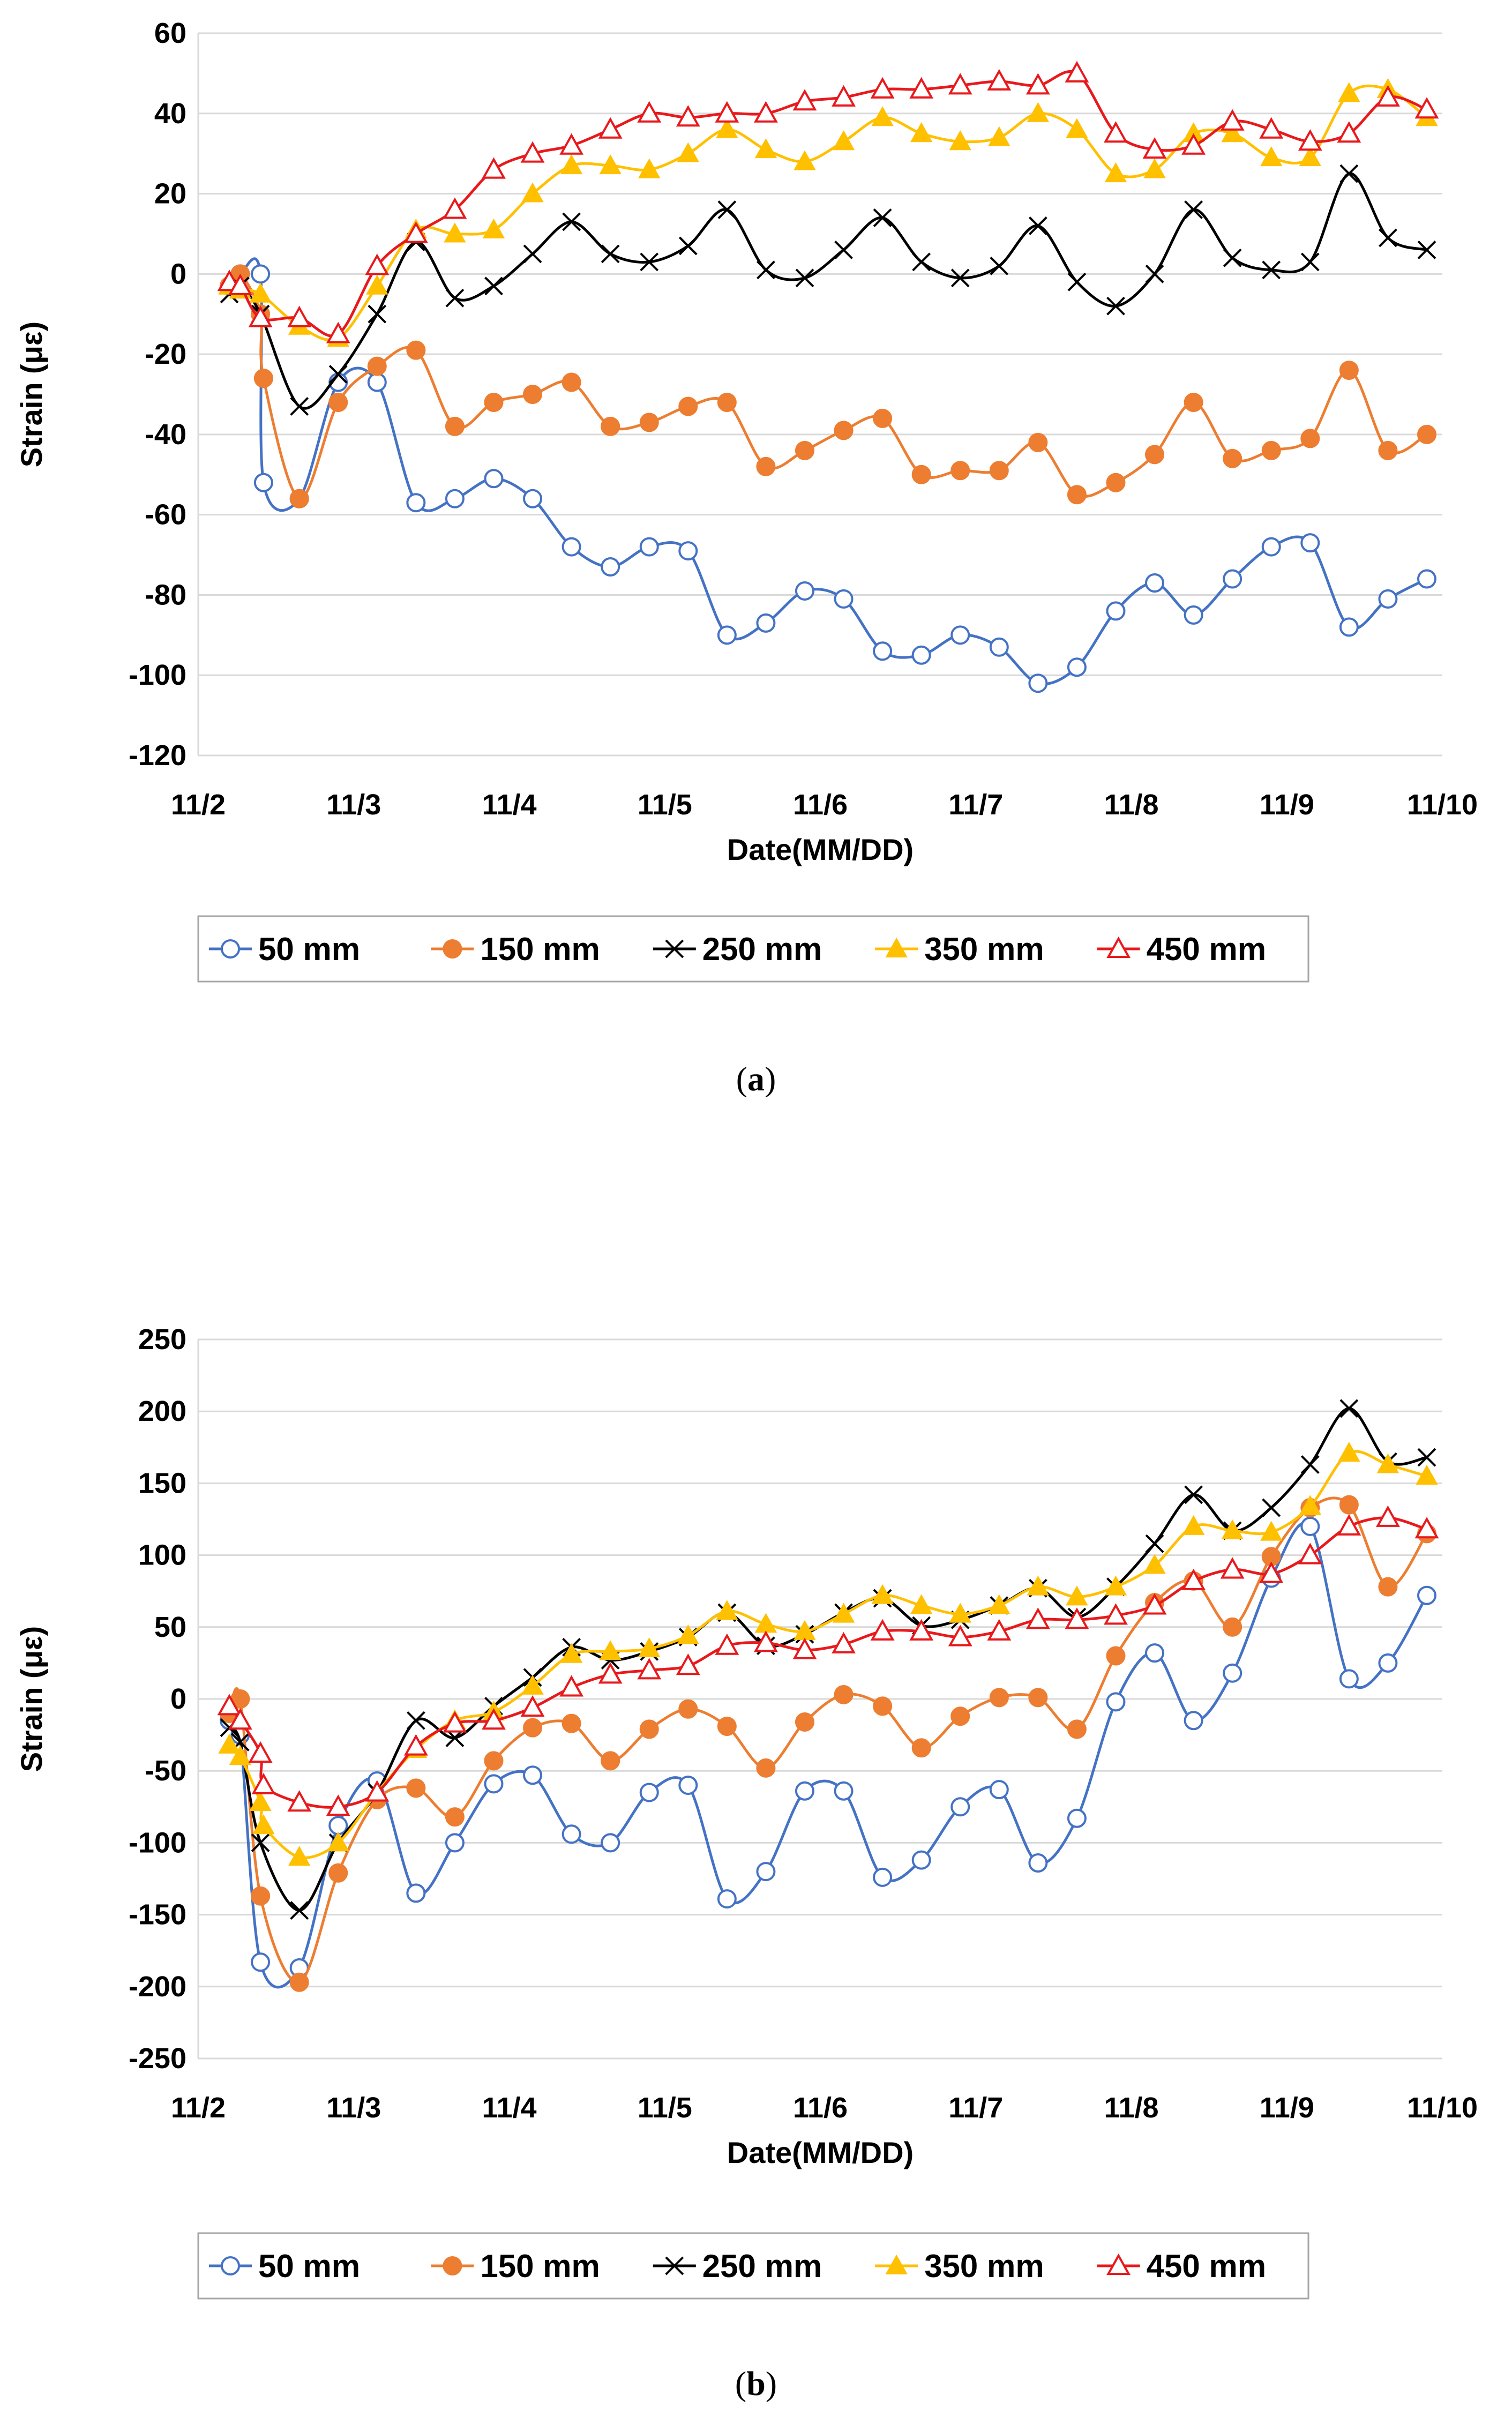  What do you see at coordinates (753, 949) in the screenshot?
I see `chart-a-legend: 50 mm 150 mm 250 mm 350 mm 450 mm` at bounding box center [753, 949].